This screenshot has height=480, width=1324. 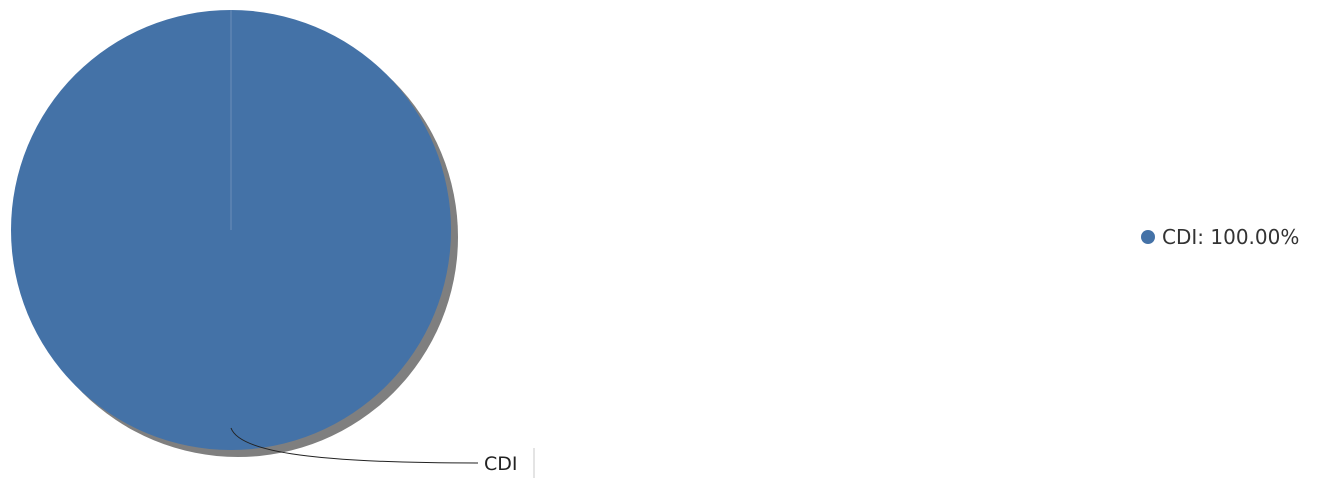 What do you see at coordinates (354, 445) in the screenshot?
I see `pie-leader-line-cdi` at bounding box center [354, 445].